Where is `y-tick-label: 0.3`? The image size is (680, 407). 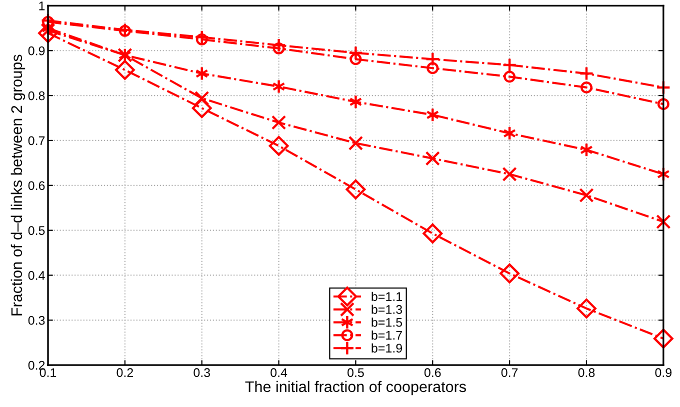
y-tick-label: 0.3 is located at coordinates (36, 320).